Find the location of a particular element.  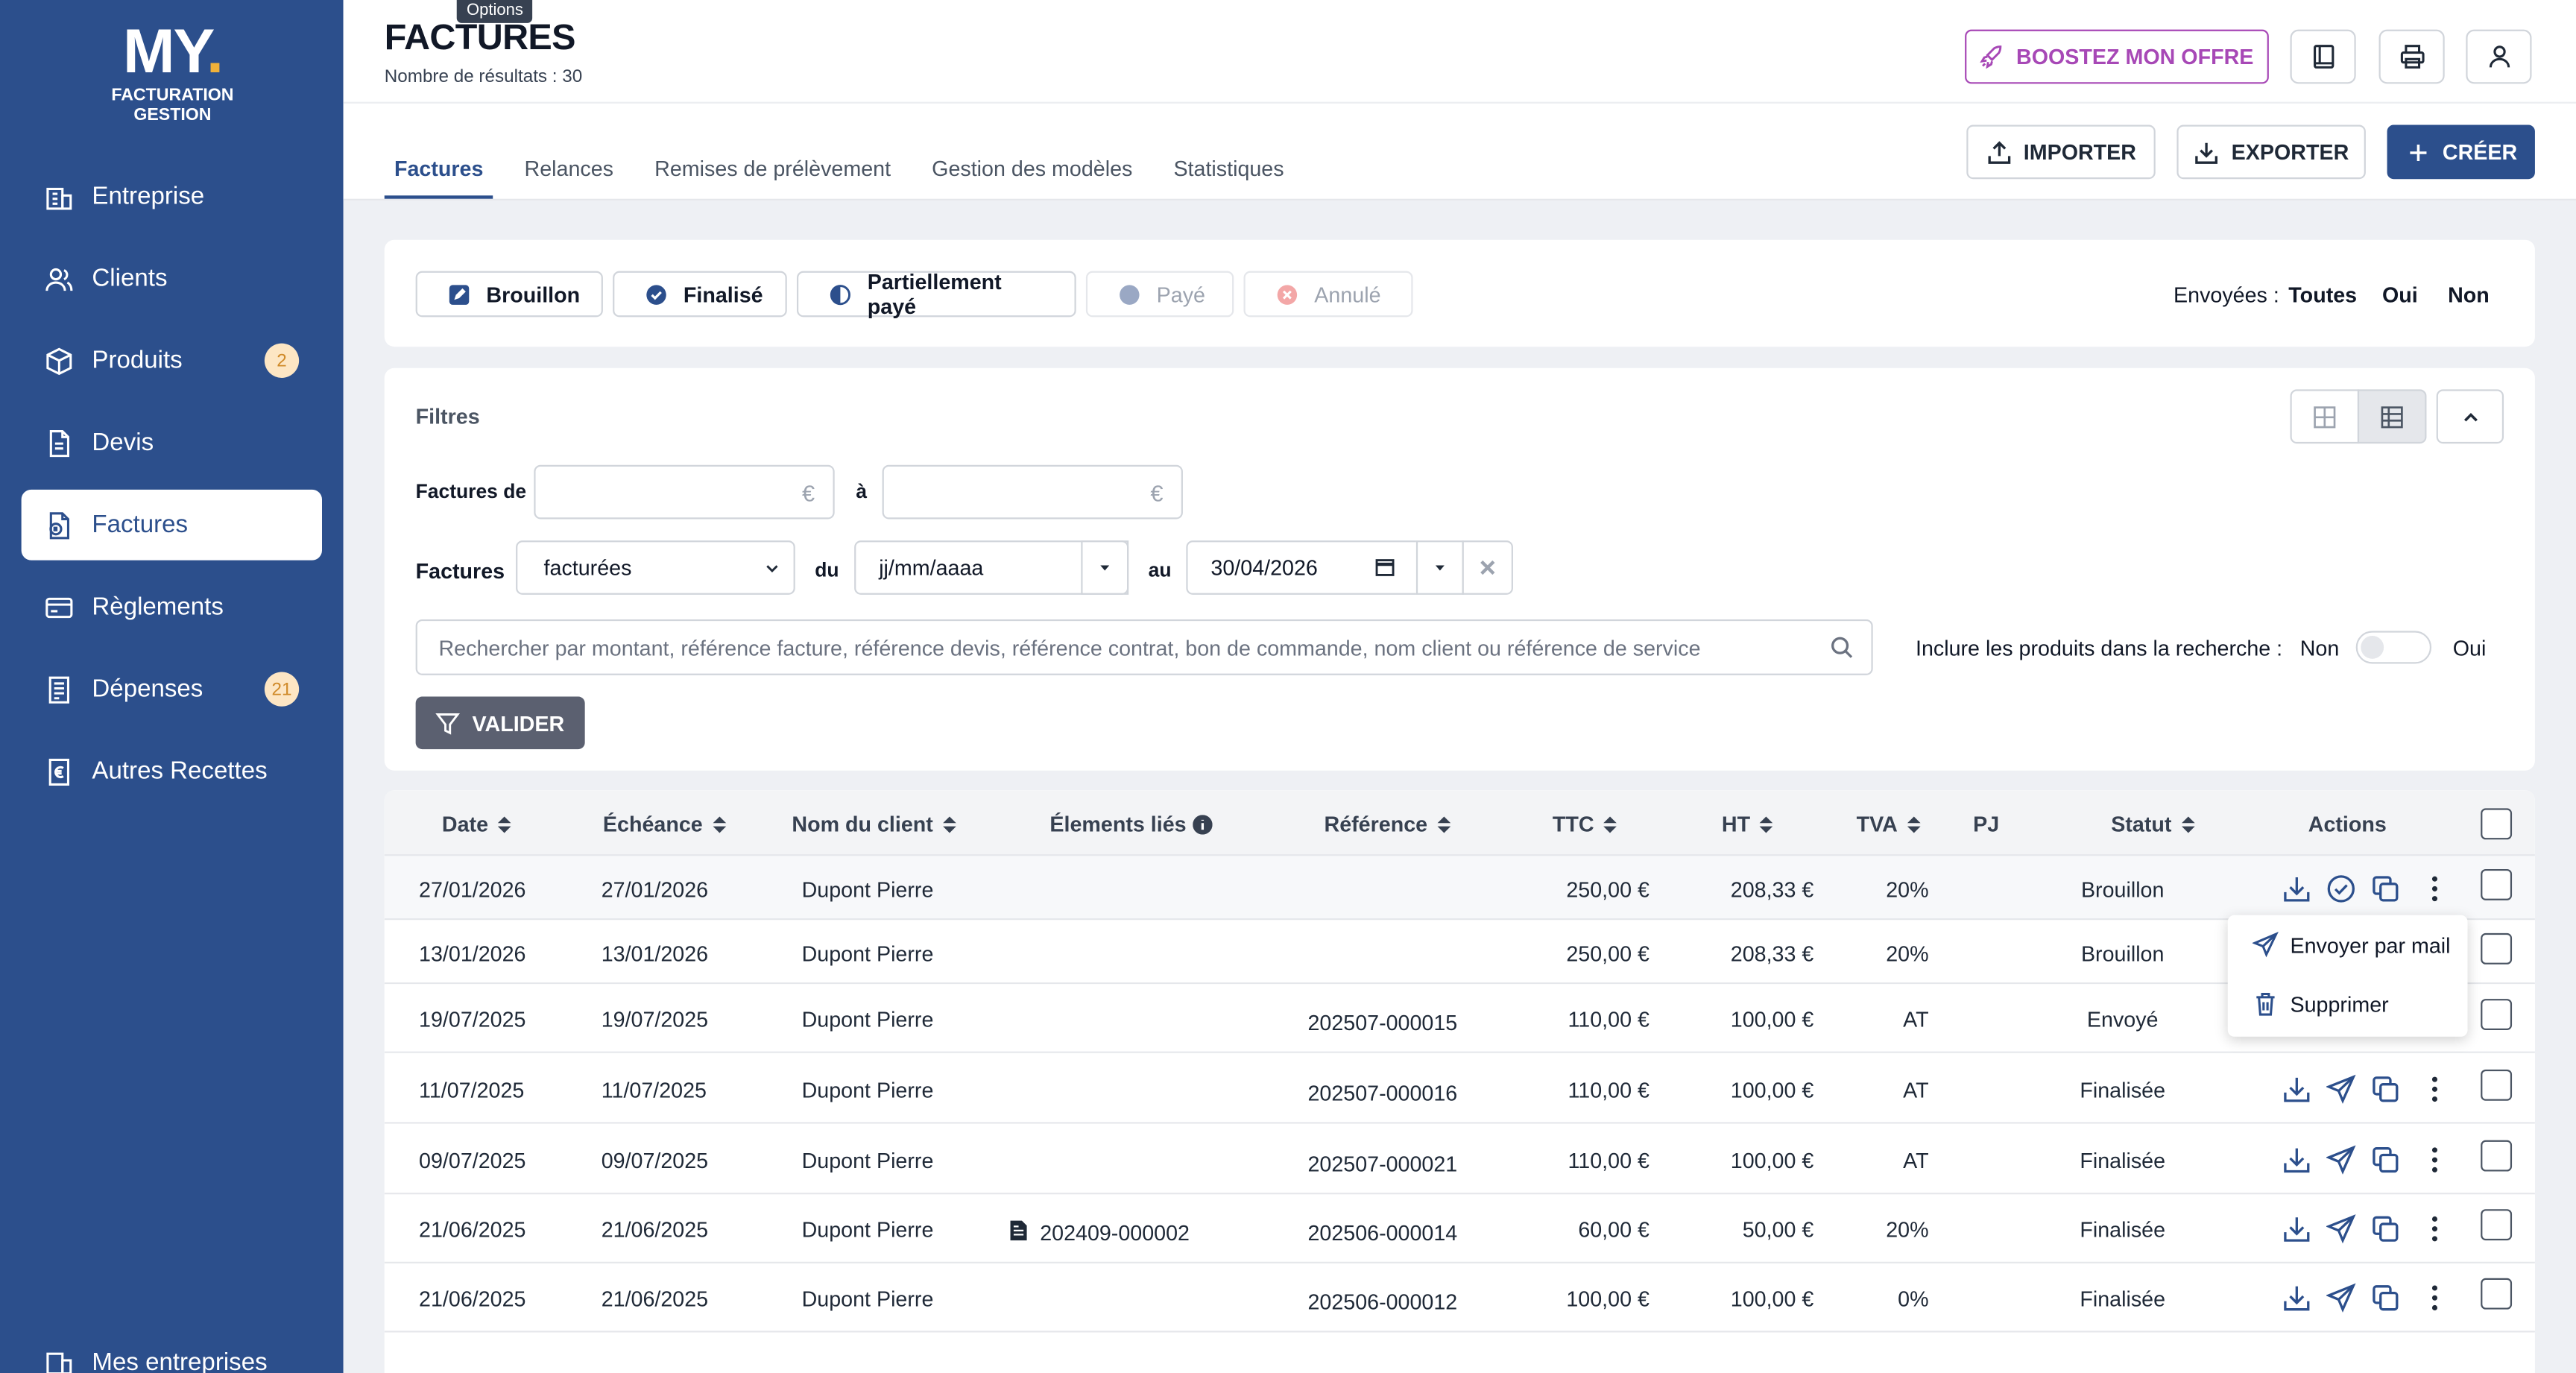

validate-button: VALIDER is located at coordinates (500, 723).